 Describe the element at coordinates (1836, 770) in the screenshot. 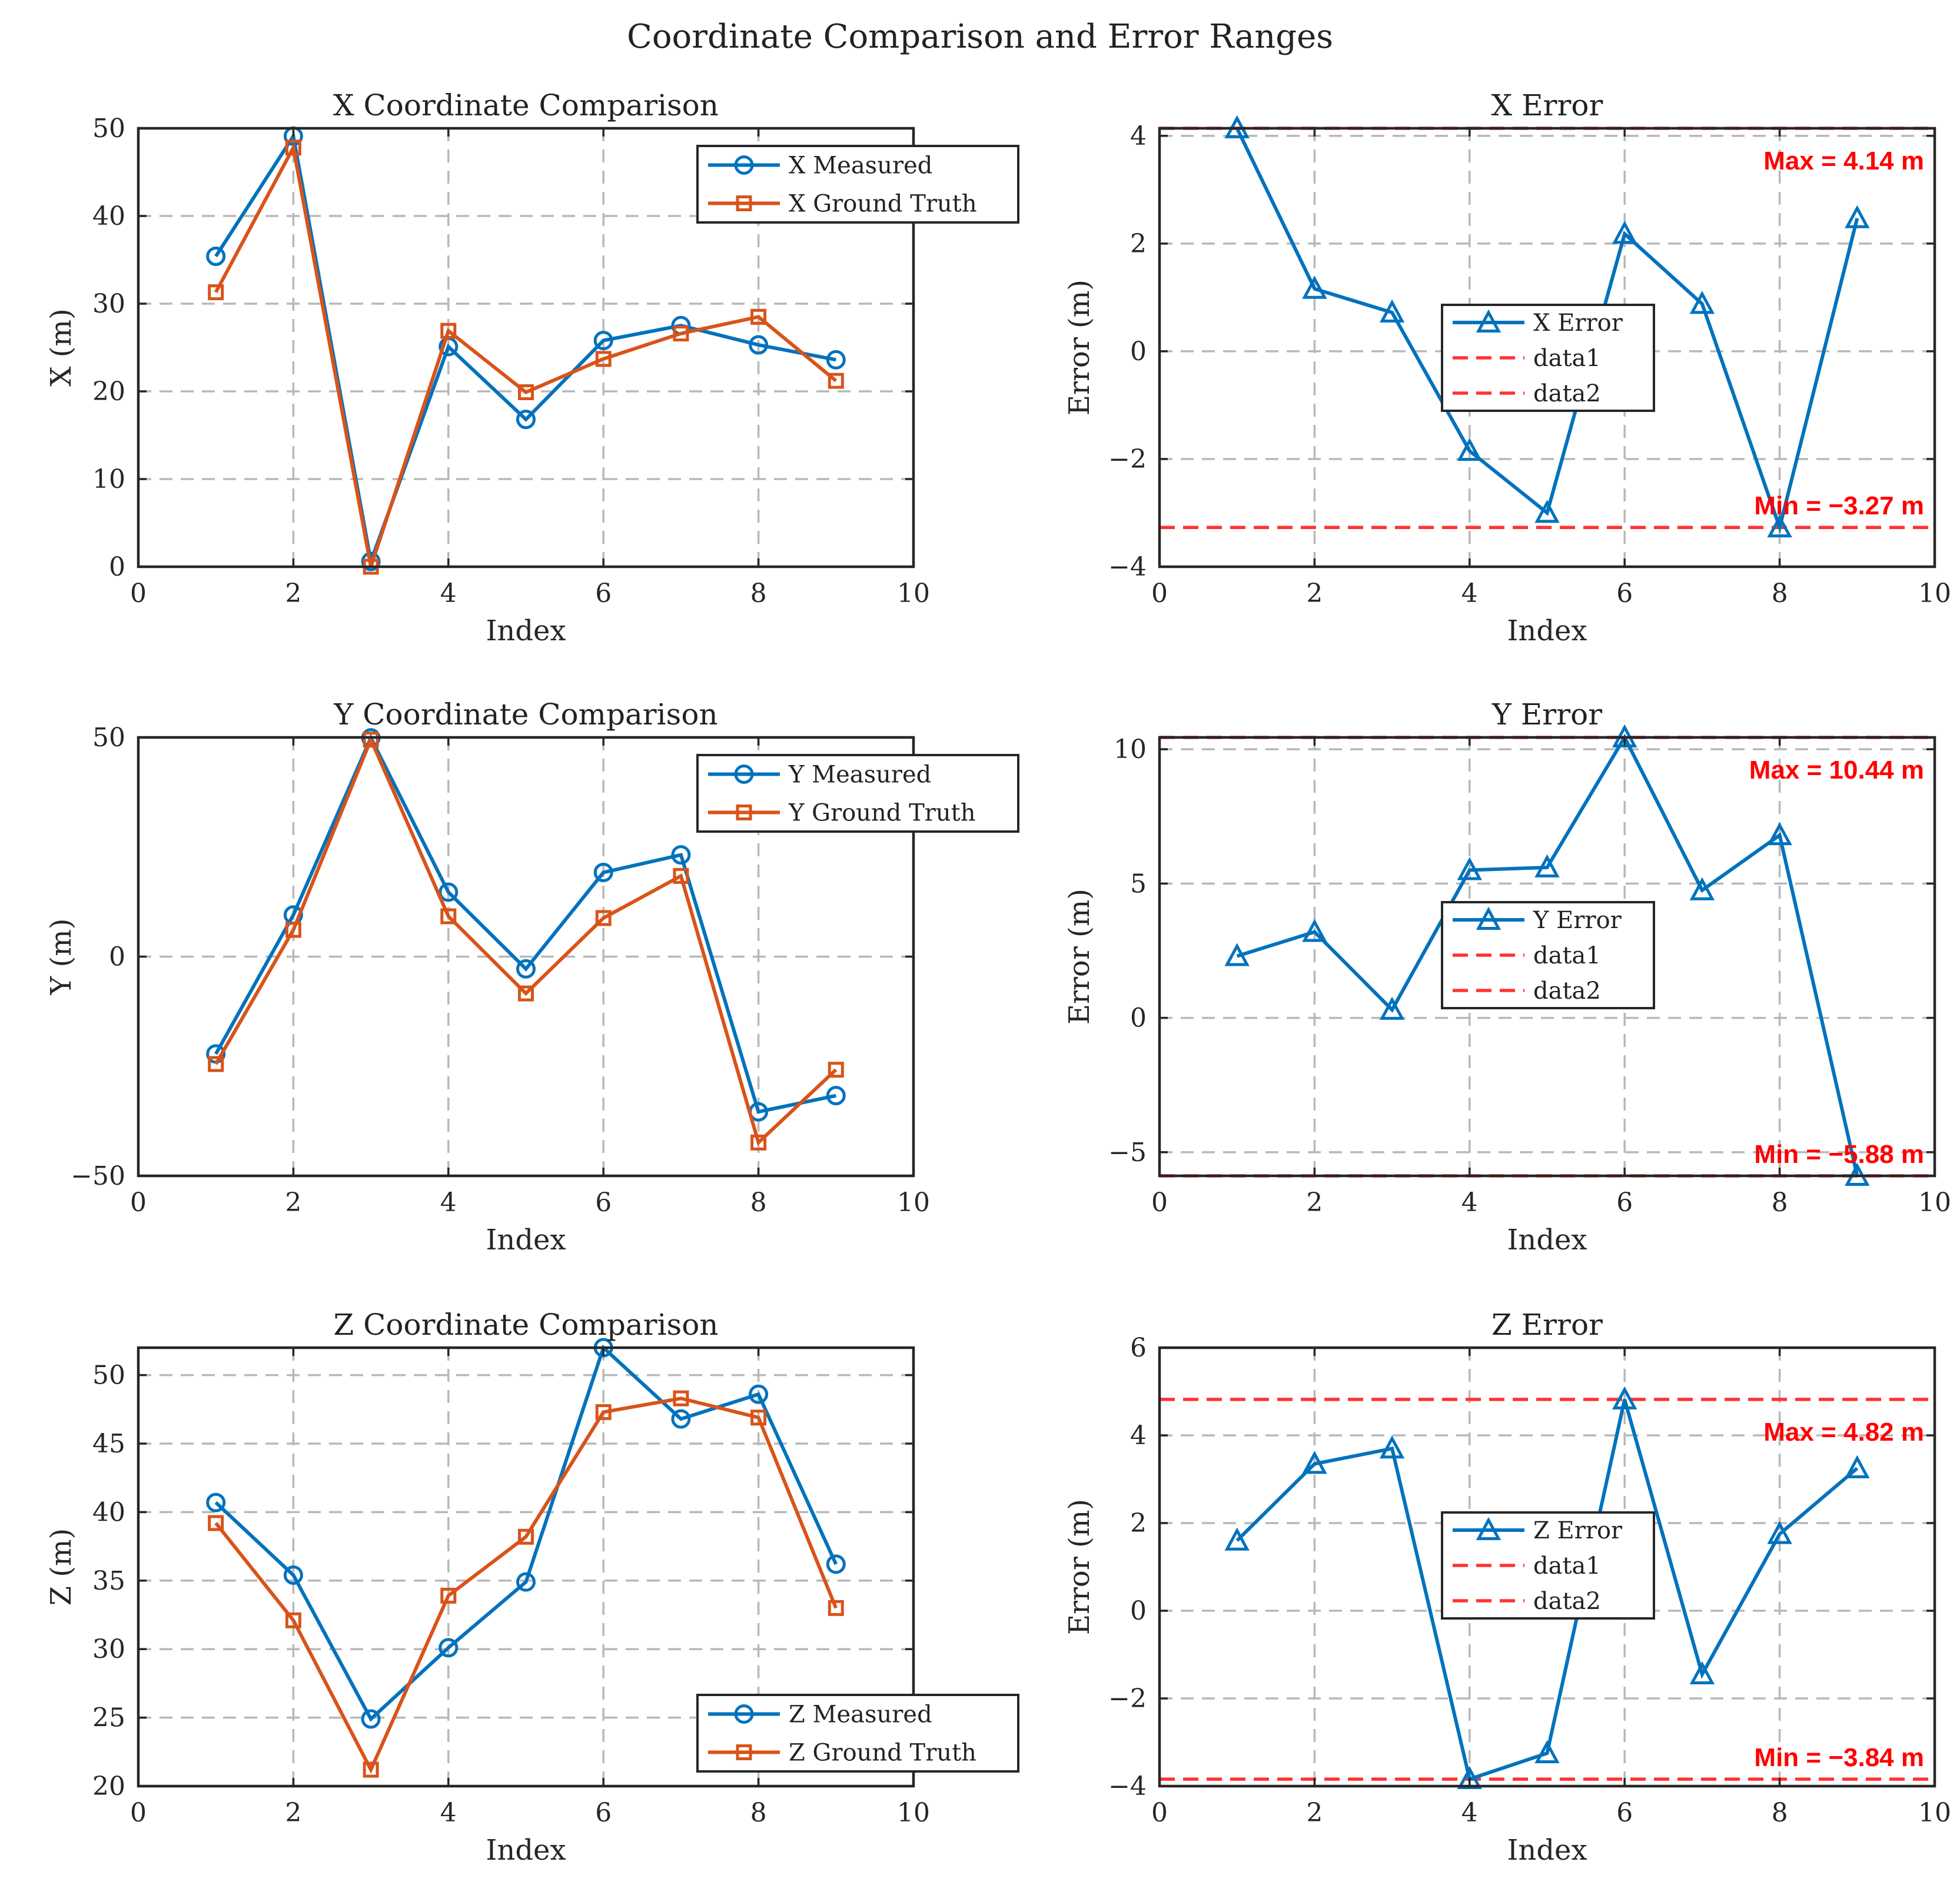

I see `y-error-max-annotation: Max = 10.44 m` at that location.